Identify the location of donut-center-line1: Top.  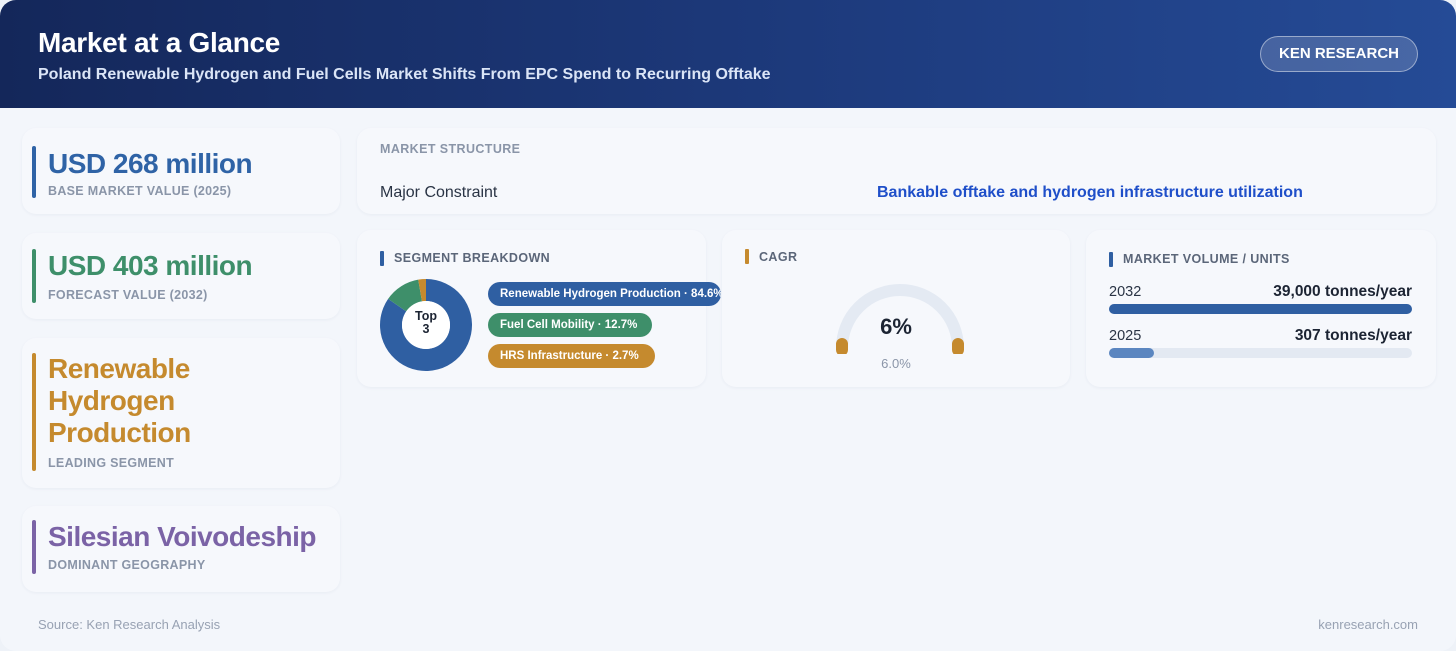
(426, 316).